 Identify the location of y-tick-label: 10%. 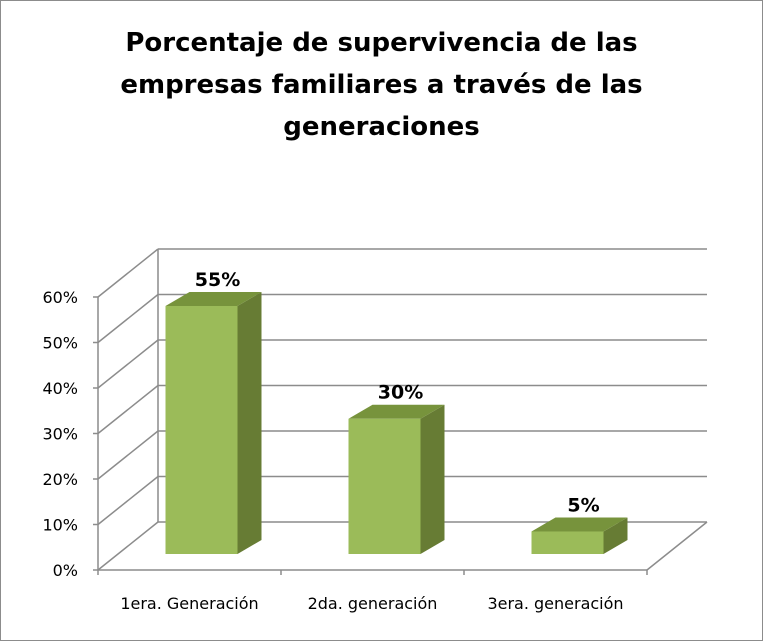
(60, 525).